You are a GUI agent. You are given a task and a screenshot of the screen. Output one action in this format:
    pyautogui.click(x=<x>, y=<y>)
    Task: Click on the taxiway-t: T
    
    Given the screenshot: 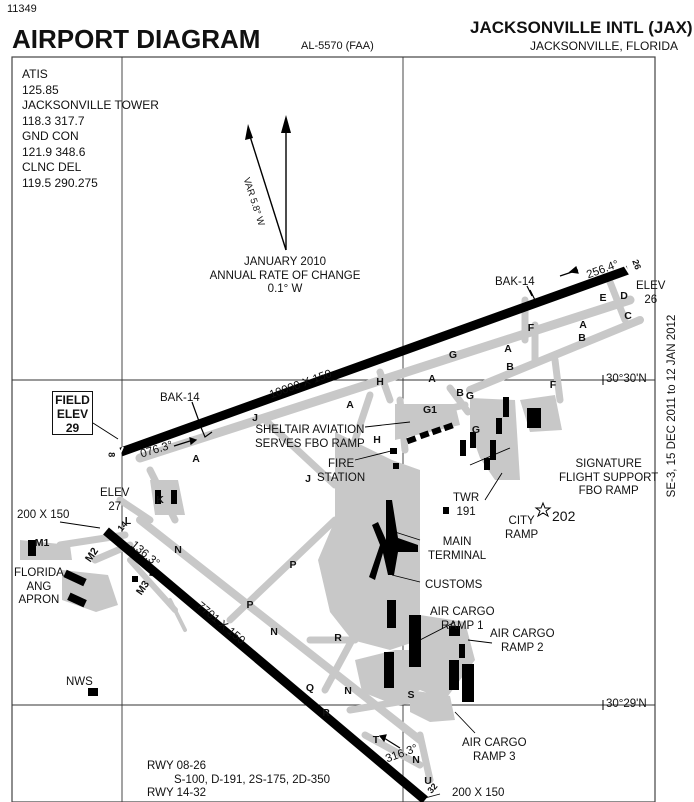 What is the action you would take?
    pyautogui.click(x=376, y=740)
    